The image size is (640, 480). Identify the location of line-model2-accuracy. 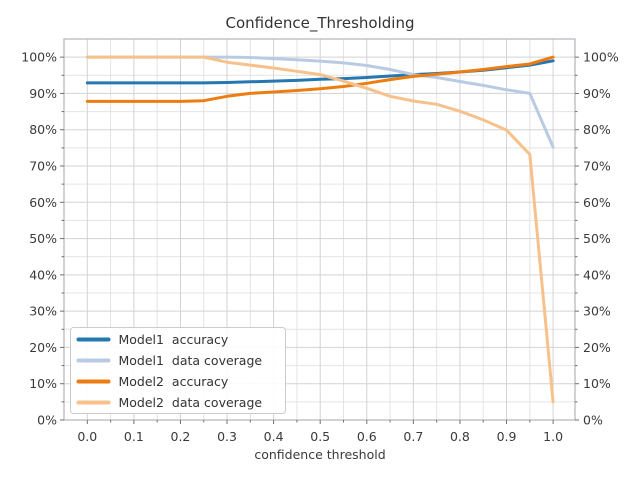
(320, 79).